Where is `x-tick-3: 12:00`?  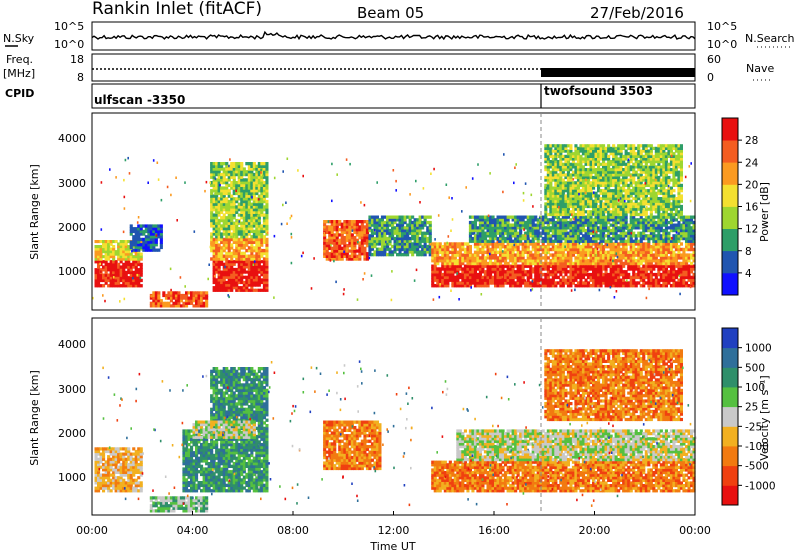 x-tick-3: 12:00 is located at coordinates (394, 530).